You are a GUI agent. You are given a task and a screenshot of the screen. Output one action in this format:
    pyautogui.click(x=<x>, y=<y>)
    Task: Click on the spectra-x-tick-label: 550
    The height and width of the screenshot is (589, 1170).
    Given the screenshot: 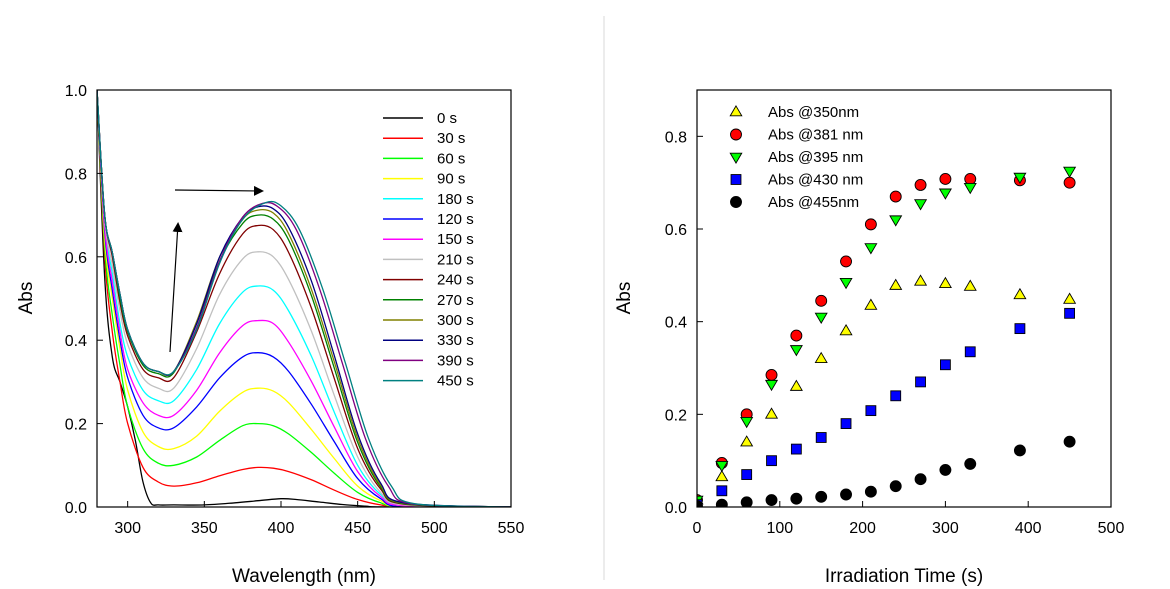 What is the action you would take?
    pyautogui.click(x=511, y=528)
    